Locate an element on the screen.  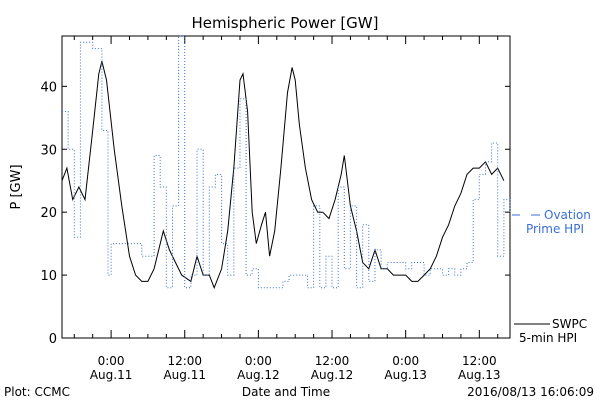
legend-swpc: SWPC 5-min HPI is located at coordinates (550, 331).